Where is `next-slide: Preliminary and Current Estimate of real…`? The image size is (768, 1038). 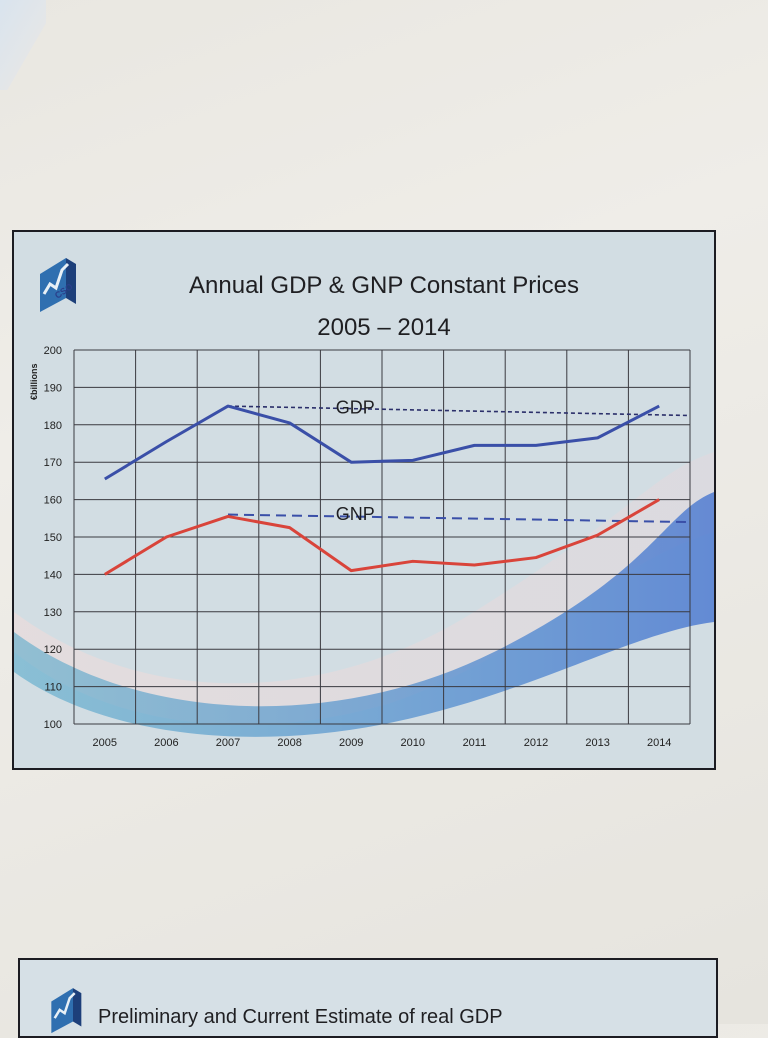
next-slide: Preliminary and Current Estimate of real… is located at coordinates (368, 998).